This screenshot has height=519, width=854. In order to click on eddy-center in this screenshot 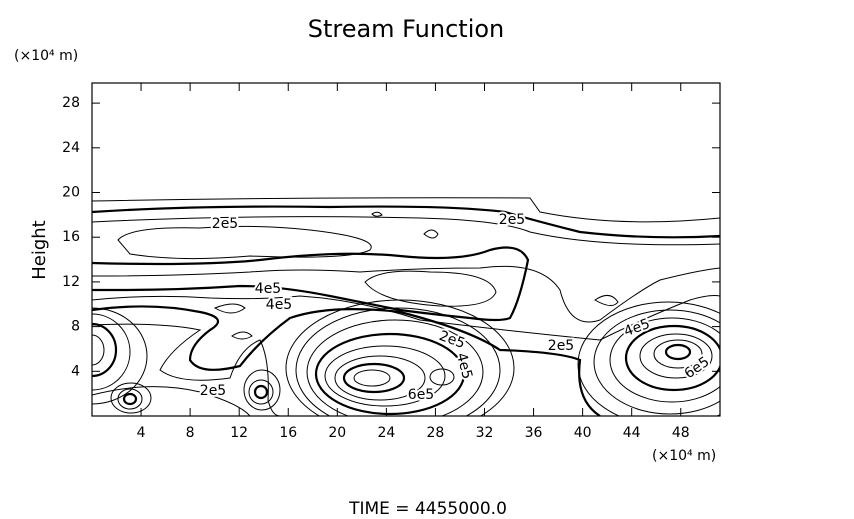, I will do `click(400, 357)`.